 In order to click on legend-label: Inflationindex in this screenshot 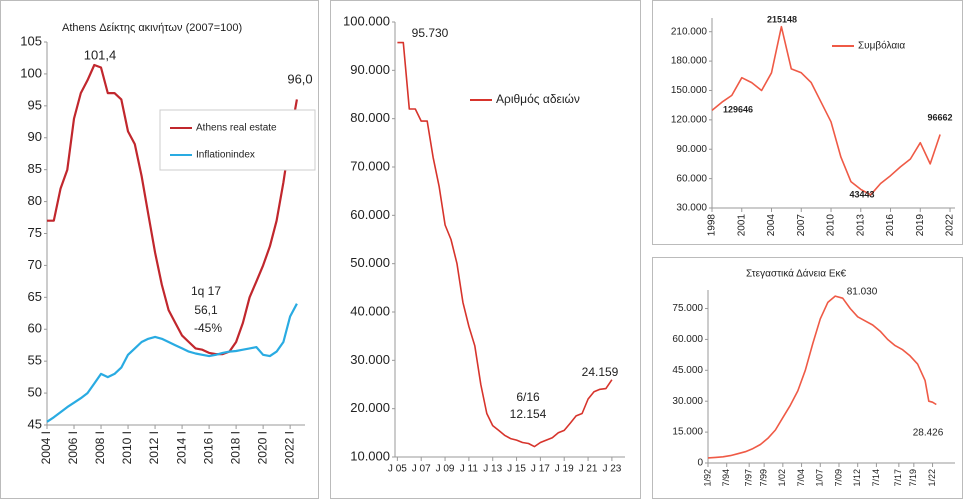, I will do `click(225, 155)`.